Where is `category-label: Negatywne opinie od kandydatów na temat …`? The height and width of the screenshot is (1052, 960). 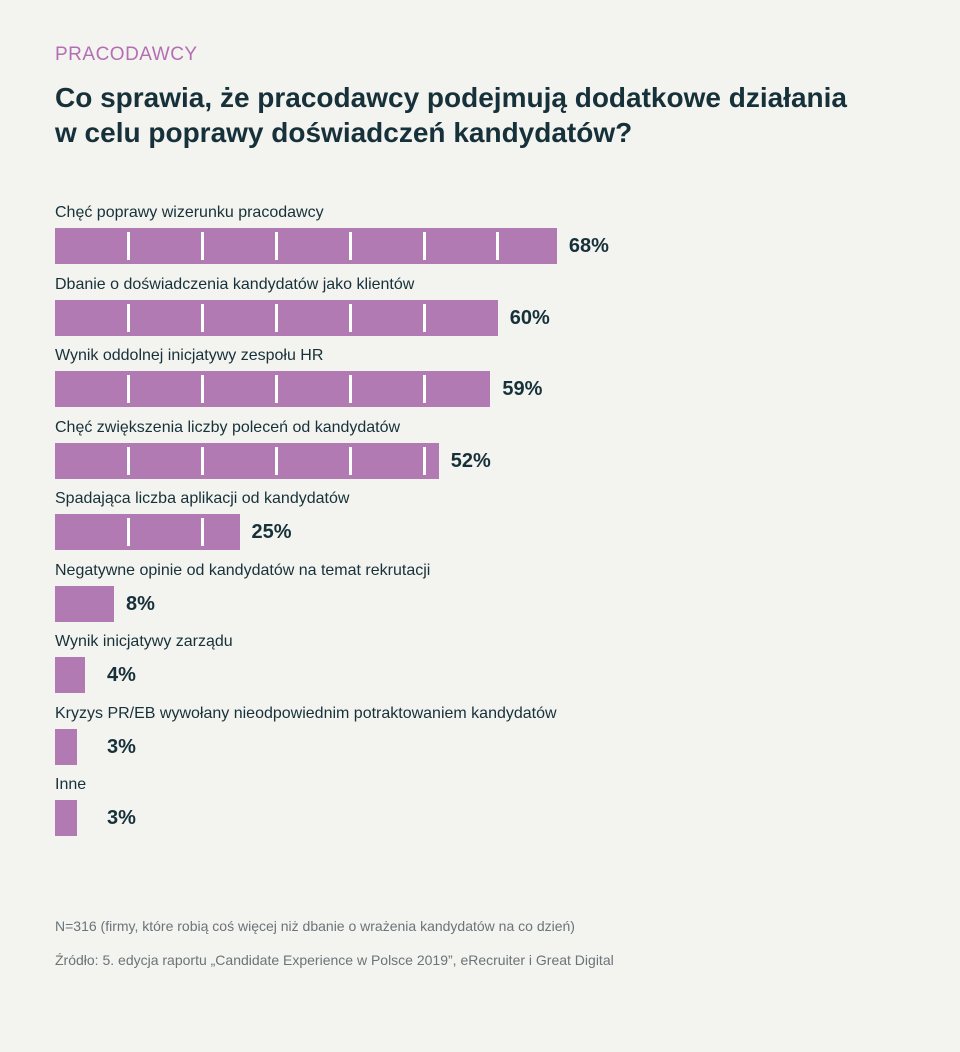
category-label: Negatywne opinie od kandydatów na temat … is located at coordinates (243, 570).